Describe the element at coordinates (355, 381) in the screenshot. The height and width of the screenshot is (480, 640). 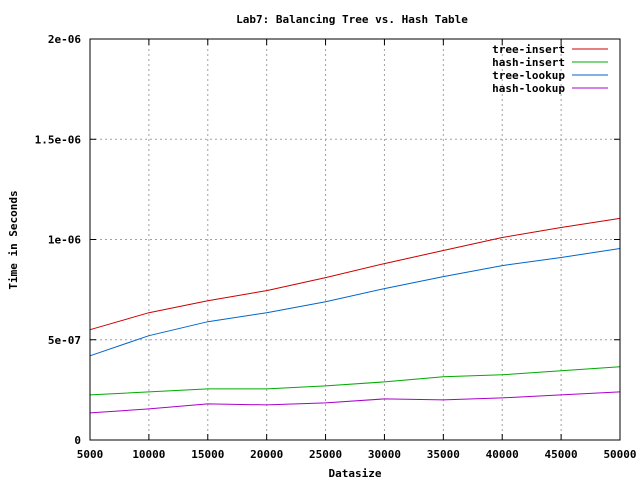
I see `series-line-hash-insert` at that location.